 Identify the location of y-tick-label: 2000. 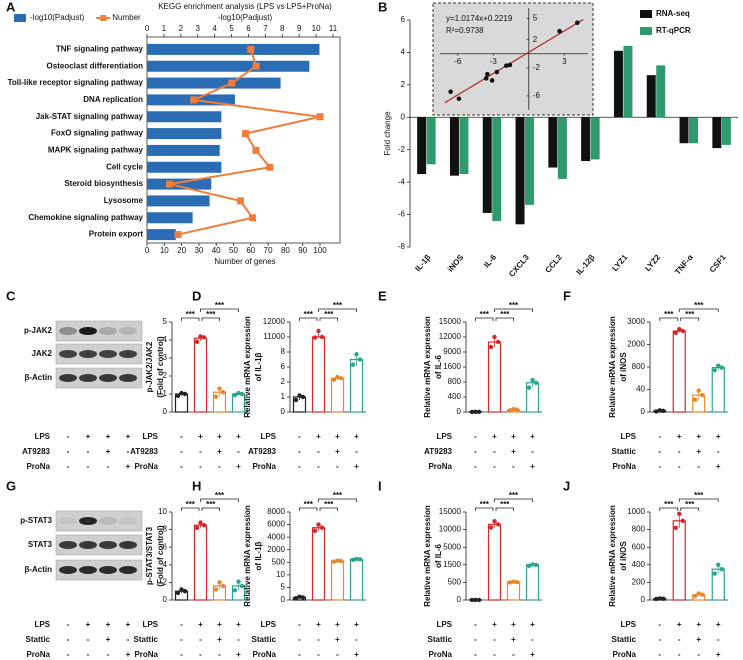
(636, 344).